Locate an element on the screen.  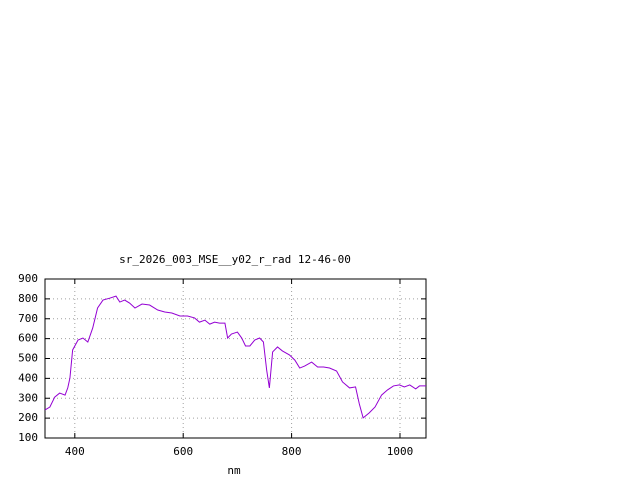
y-tick-label: 900 is located at coordinates (28, 278).